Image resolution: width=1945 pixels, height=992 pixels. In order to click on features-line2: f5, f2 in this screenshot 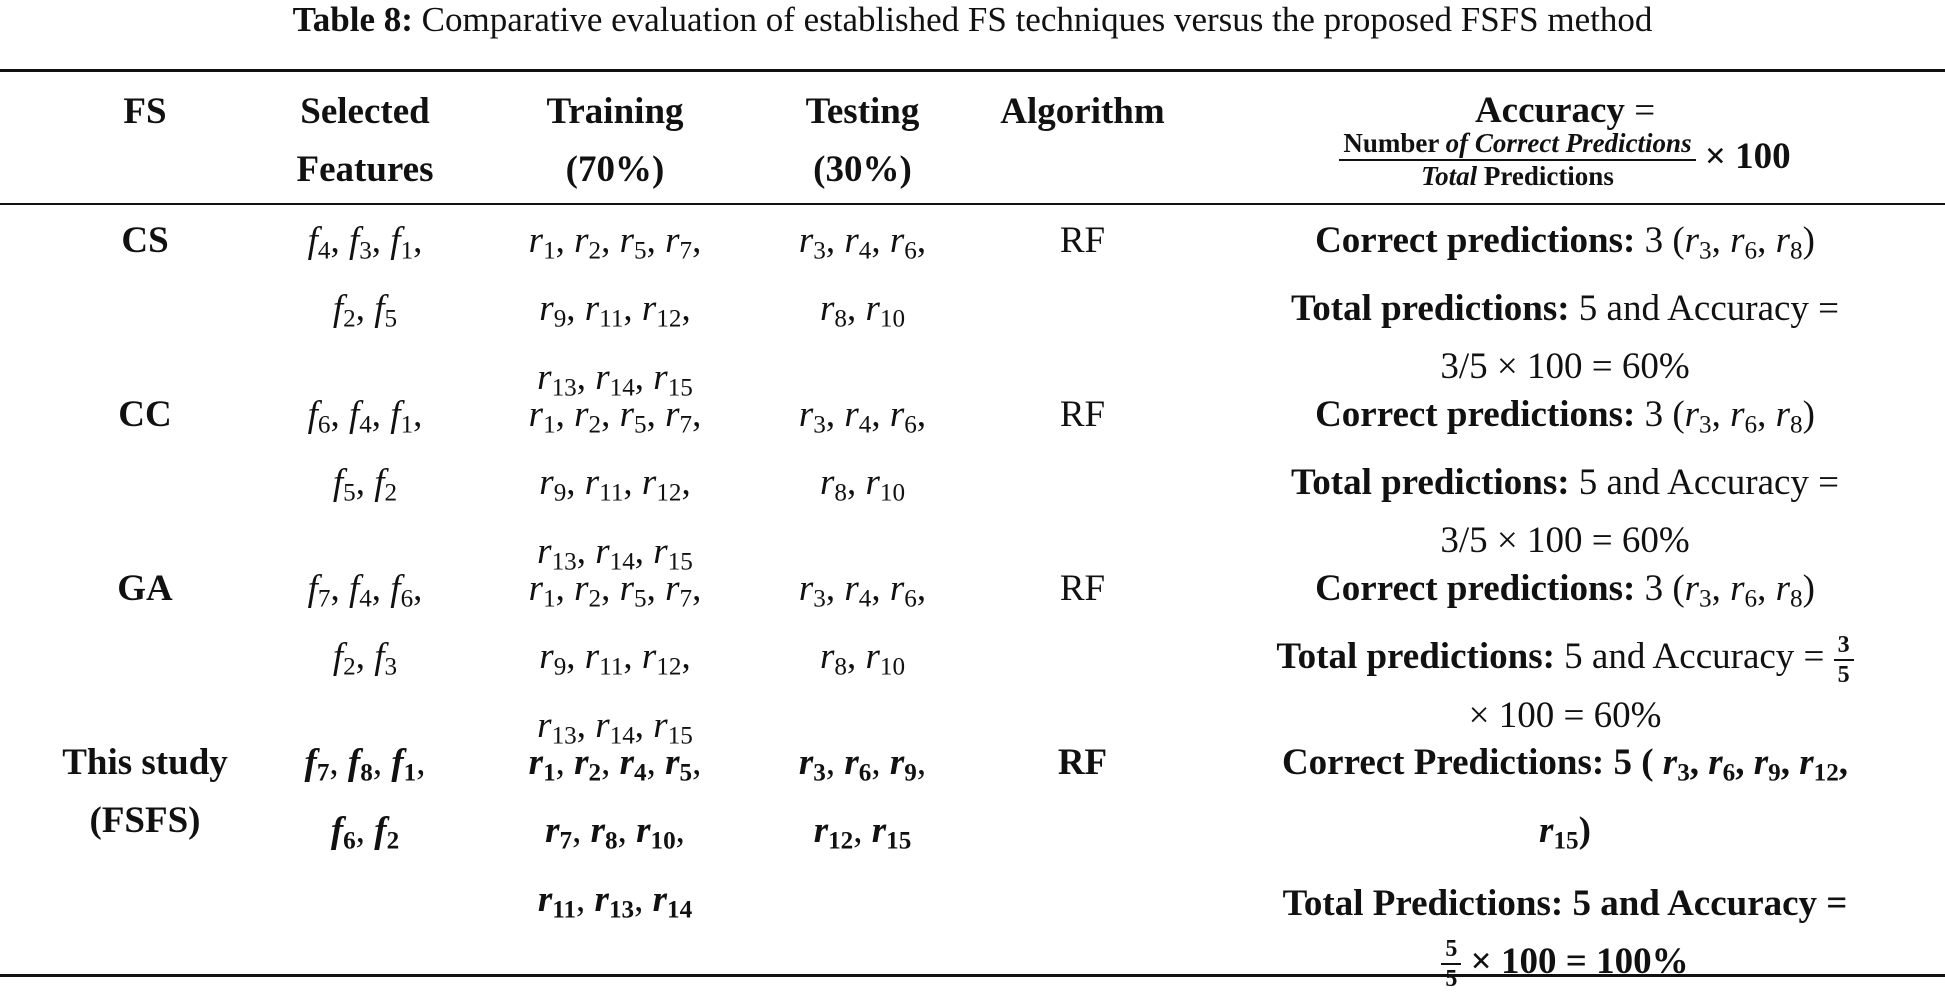, I will do `click(365, 484)`.